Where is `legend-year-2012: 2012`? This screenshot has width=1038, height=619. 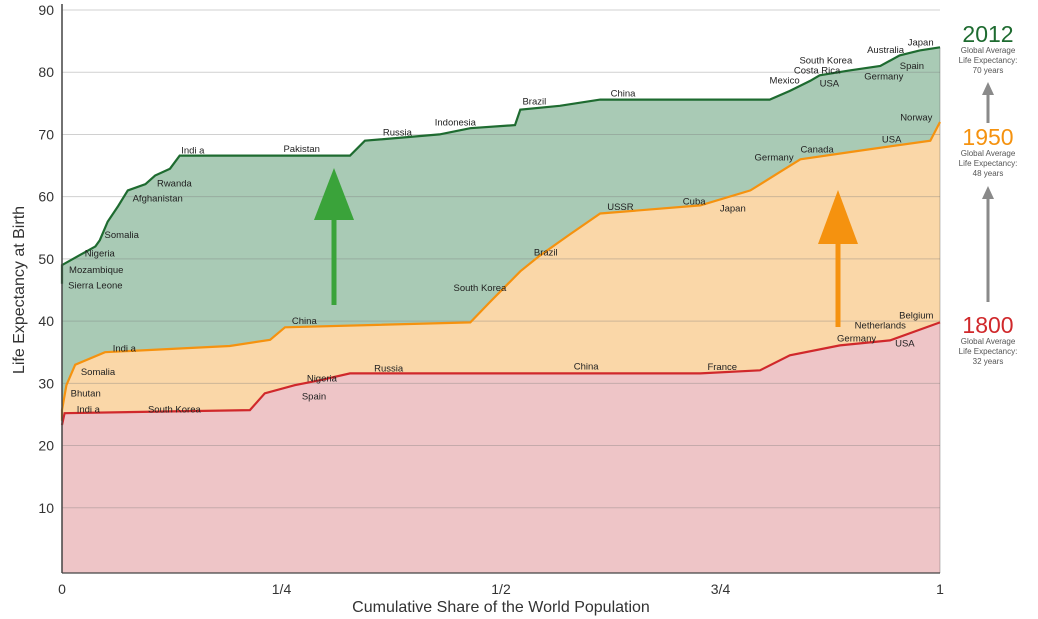 legend-year-2012: 2012 is located at coordinates (987, 34).